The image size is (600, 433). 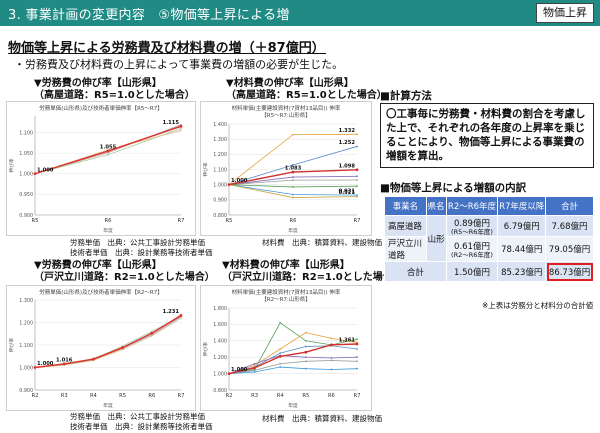 What do you see at coordinates (98, 265) in the screenshot?
I see `chart-bl-title: ▼労務費の伸び率【山形県】` at bounding box center [98, 265].